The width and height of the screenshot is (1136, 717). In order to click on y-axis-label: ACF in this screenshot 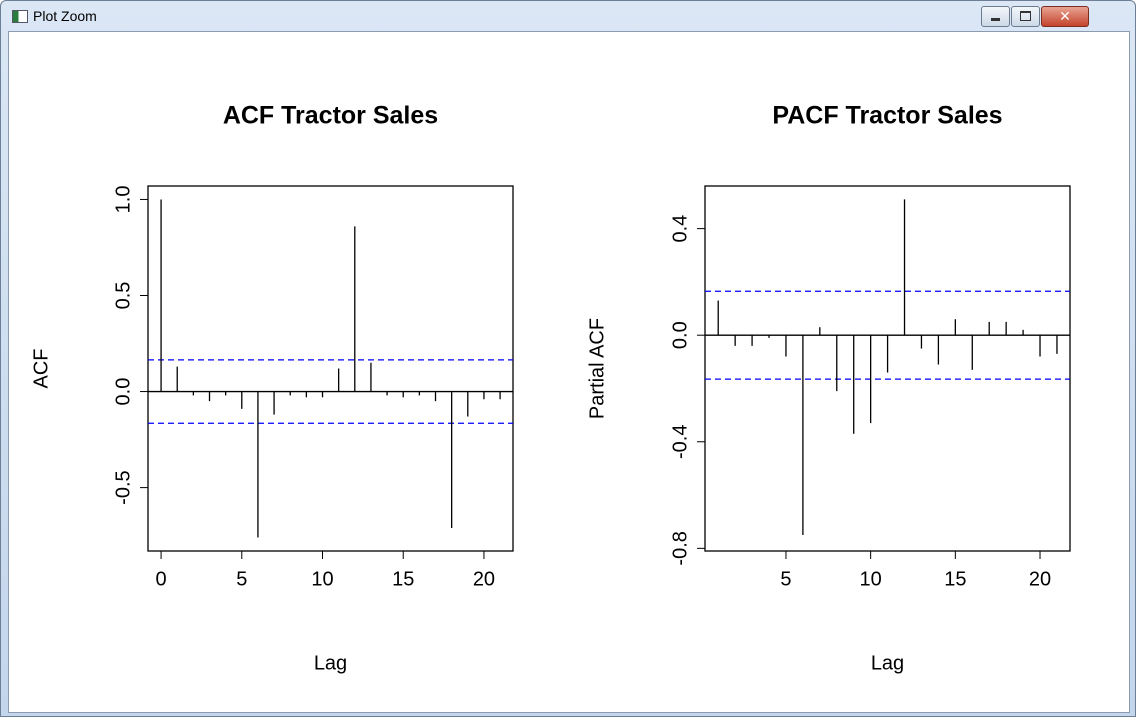, I will do `click(41, 369)`.